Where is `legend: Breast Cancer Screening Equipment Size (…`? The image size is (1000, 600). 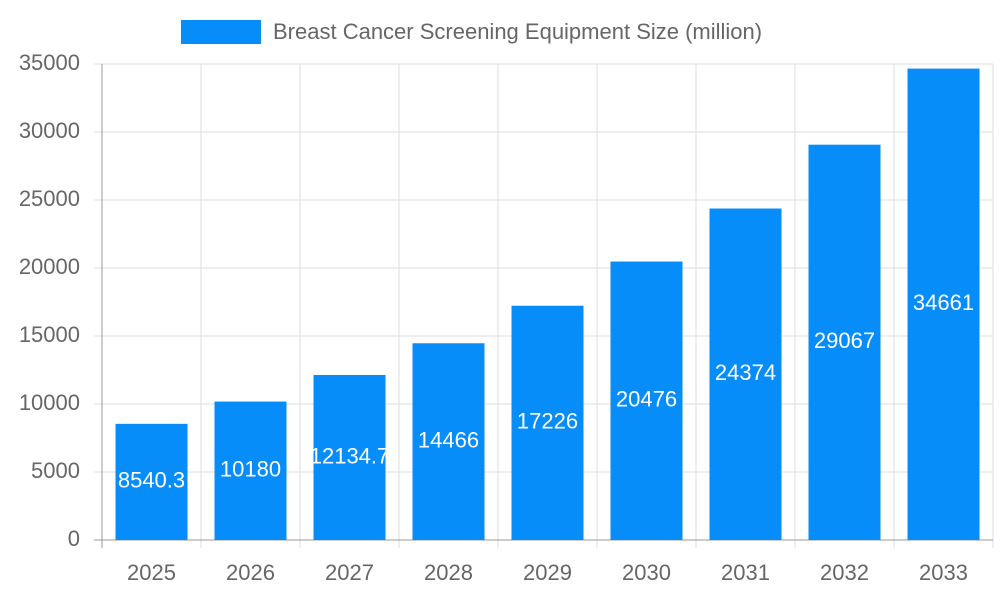
legend: Breast Cancer Screening Equipment Size (… is located at coordinates (471, 31).